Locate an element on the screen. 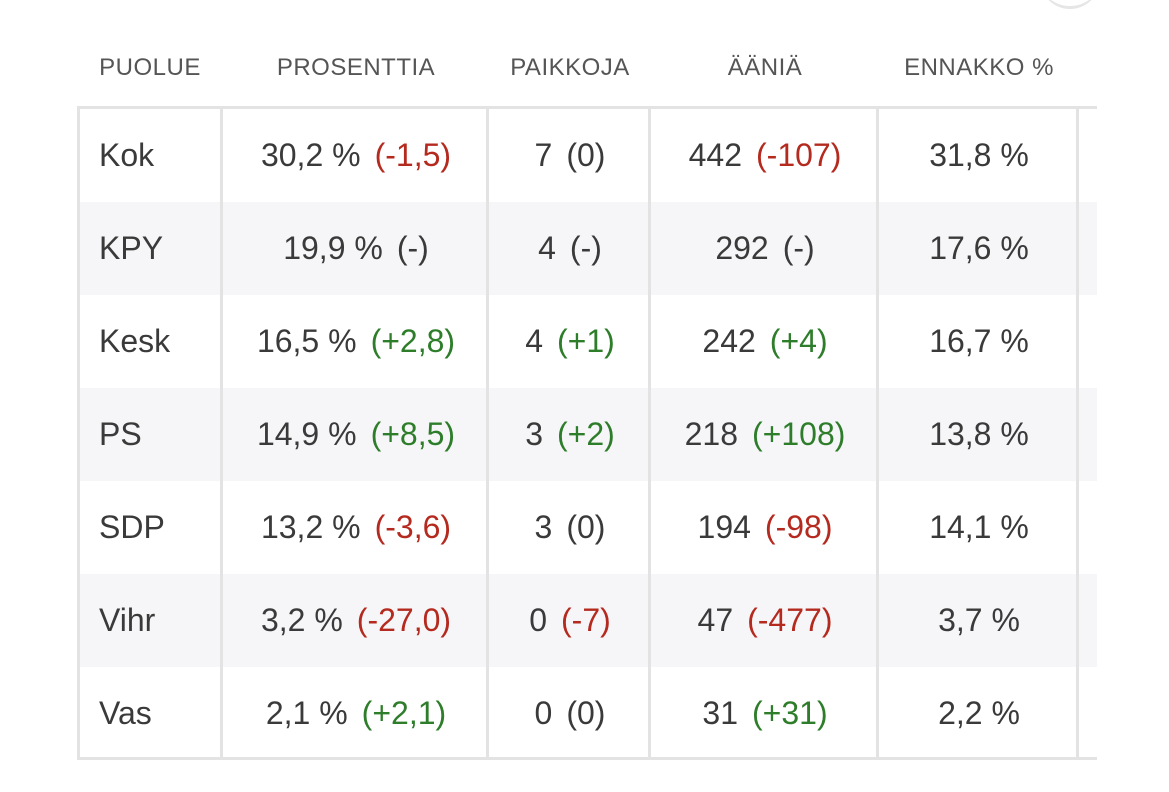  advance-value: 2,2 % is located at coordinates (979, 713).